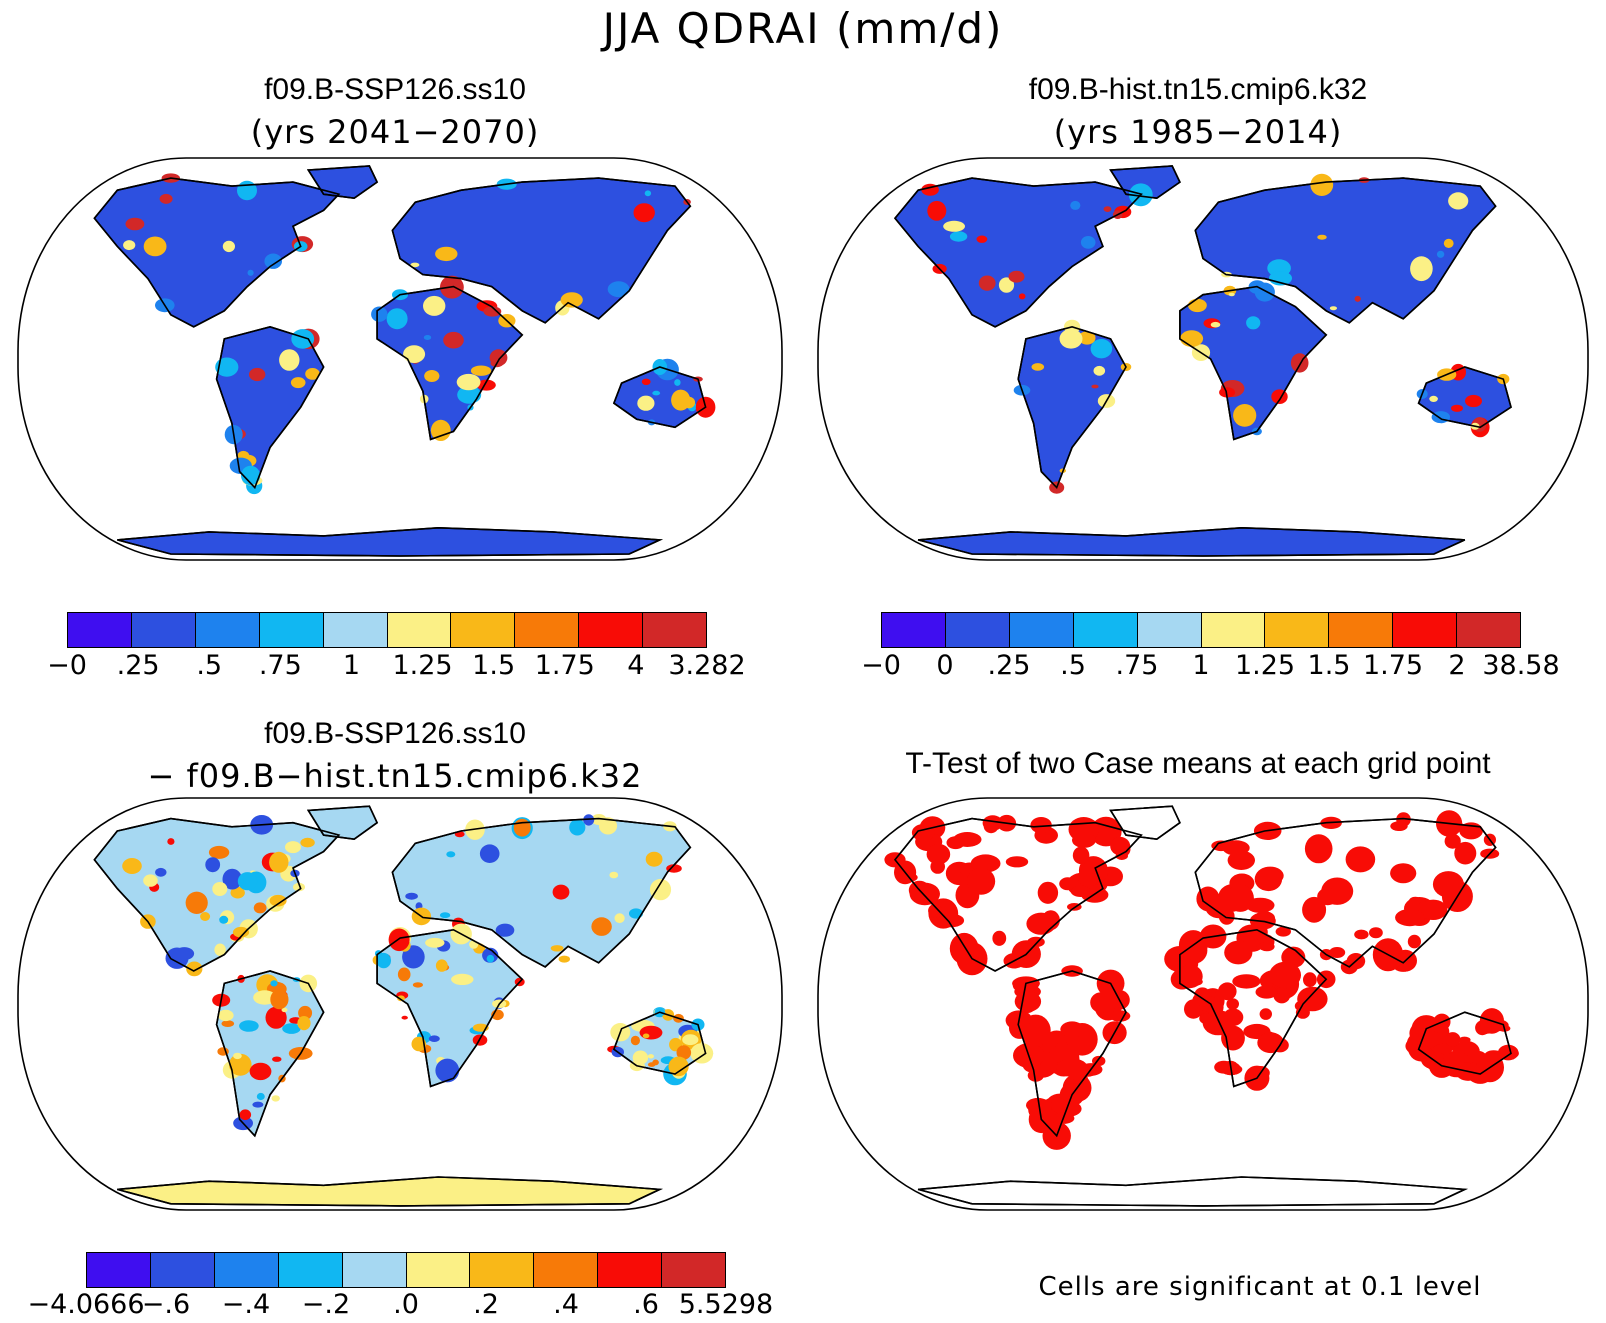 Image resolution: width=1606 pixels, height=1323 pixels. What do you see at coordinates (564, 665) in the screenshot?
I see `colorbar-tick-label: 1.75` at bounding box center [564, 665].